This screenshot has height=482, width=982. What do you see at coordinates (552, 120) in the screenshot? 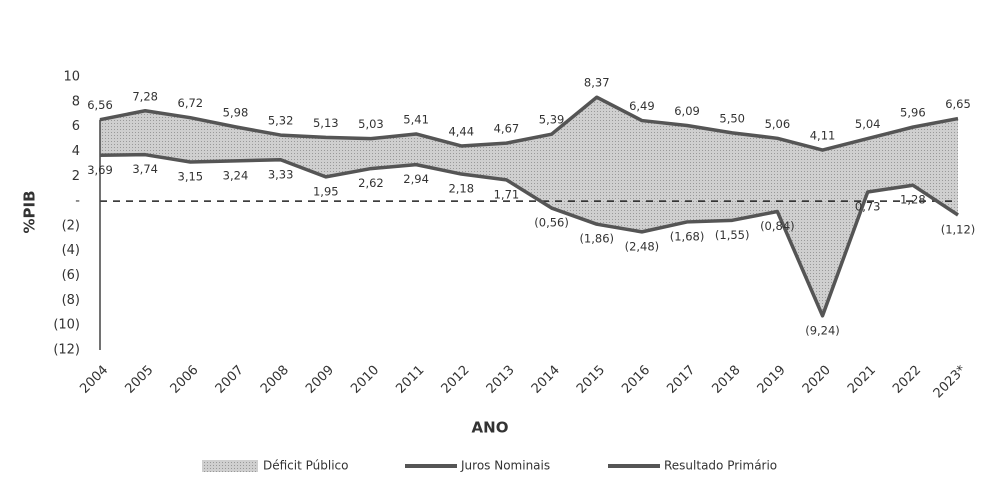
I see `data-label: 5,39` at bounding box center [552, 120].